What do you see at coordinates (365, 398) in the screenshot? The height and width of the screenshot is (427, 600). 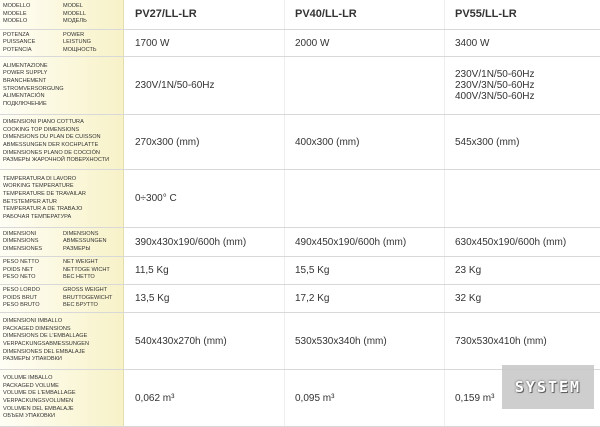 I see `value-cell: 0,095 m³` at bounding box center [365, 398].